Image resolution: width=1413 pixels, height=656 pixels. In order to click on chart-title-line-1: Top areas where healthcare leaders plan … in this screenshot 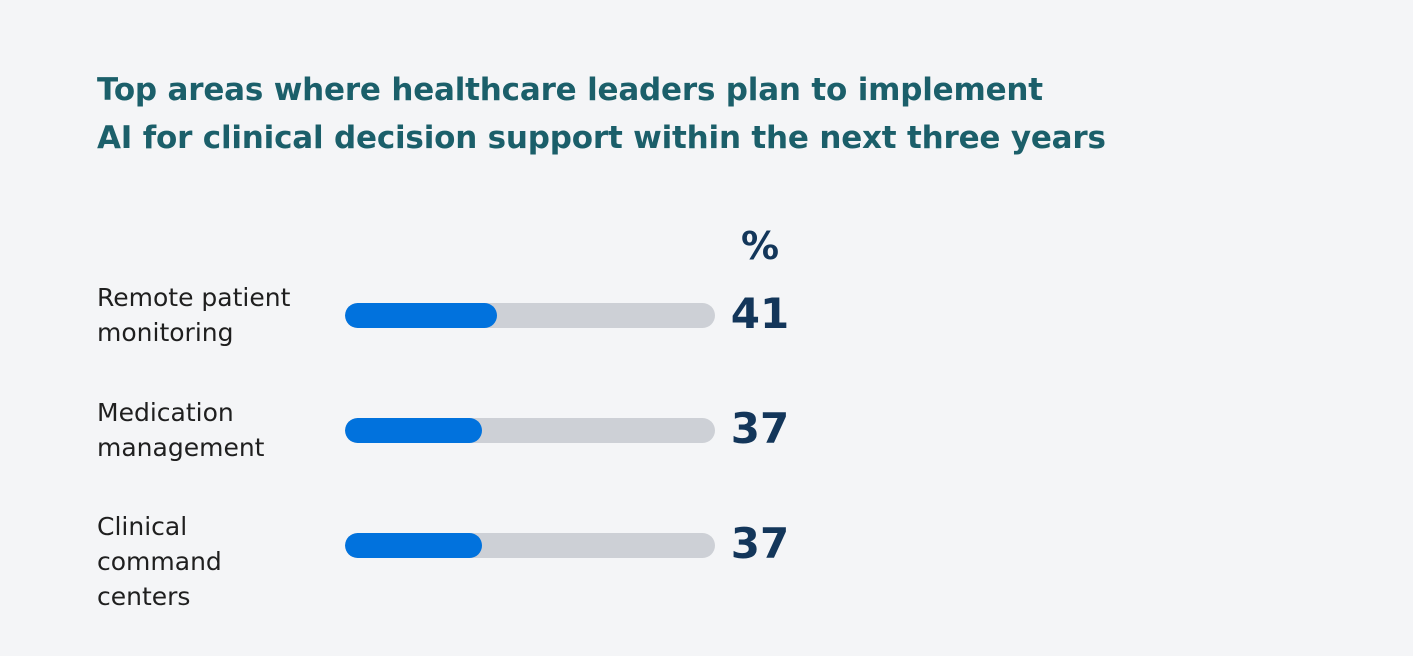, I will do `click(570, 90)`.